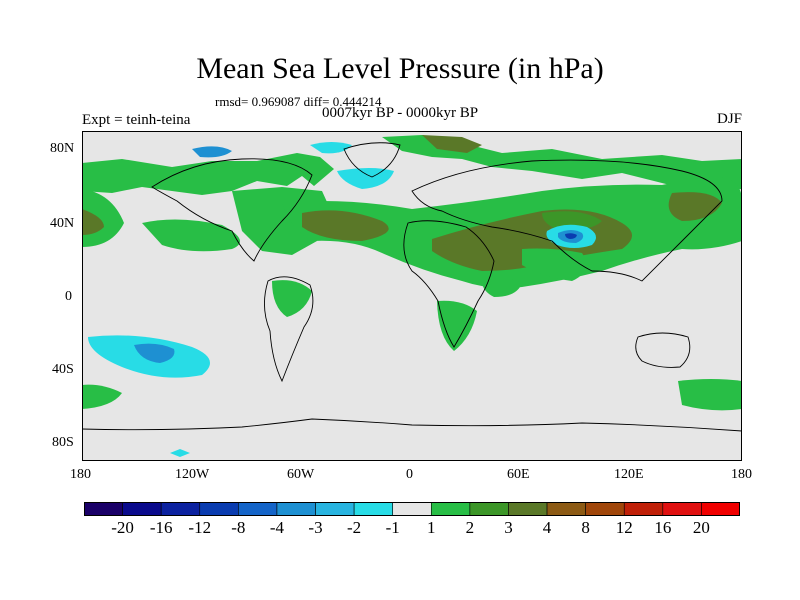 The width and height of the screenshot is (800, 600). I want to click on experiment-label: Expt = teinh-teina, so click(136, 120).